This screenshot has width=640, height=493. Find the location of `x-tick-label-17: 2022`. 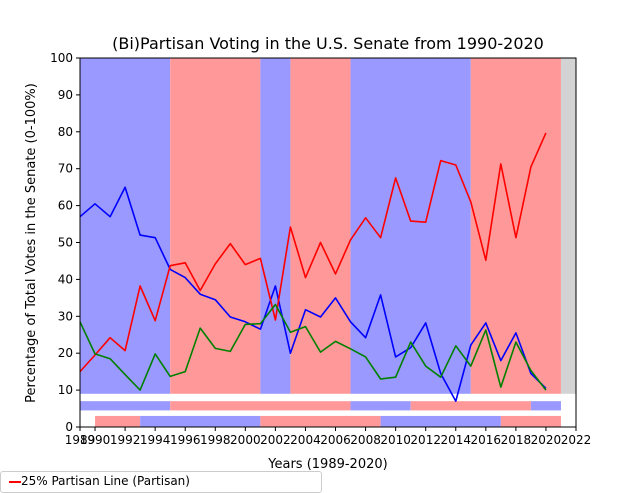

x-tick-label-17: 2022 is located at coordinates (576, 440).